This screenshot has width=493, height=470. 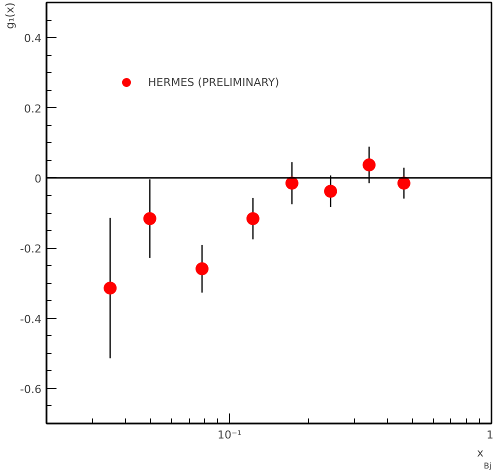 I want to click on y-axis-title: g₁(x), so click(x=10, y=15).